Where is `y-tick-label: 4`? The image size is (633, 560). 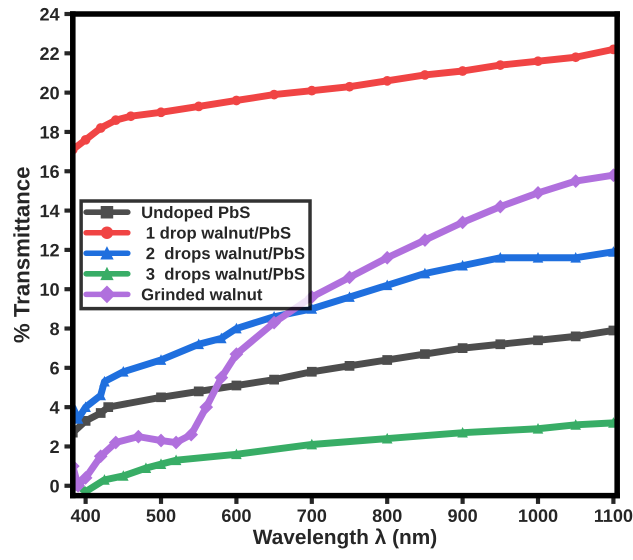 y-tick-label: 4 is located at coordinates (55, 407).